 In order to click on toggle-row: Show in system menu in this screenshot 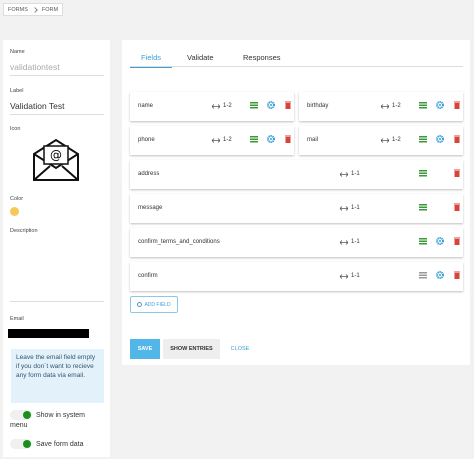, I will do `click(57, 420)`.